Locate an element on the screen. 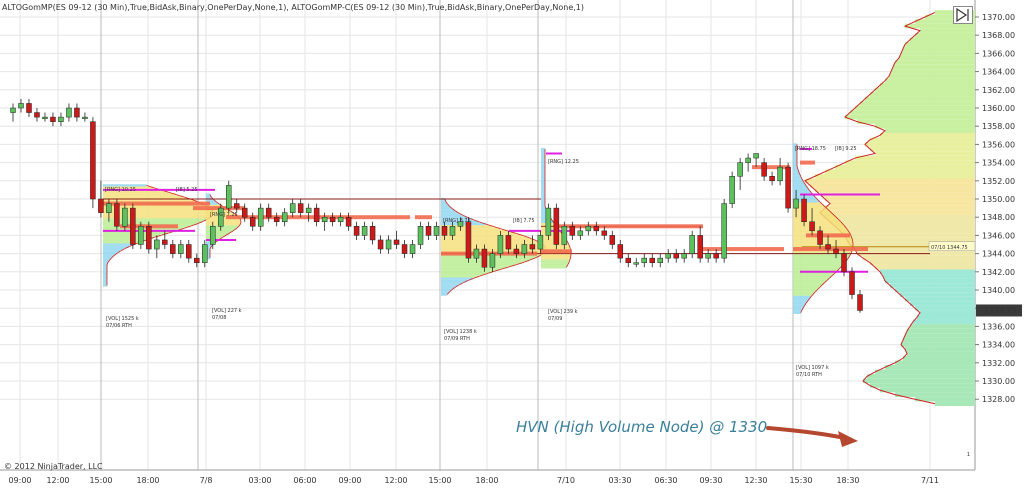 The width and height of the screenshot is (1024, 492). x-axis-tick-label: 18:30 is located at coordinates (847, 480).